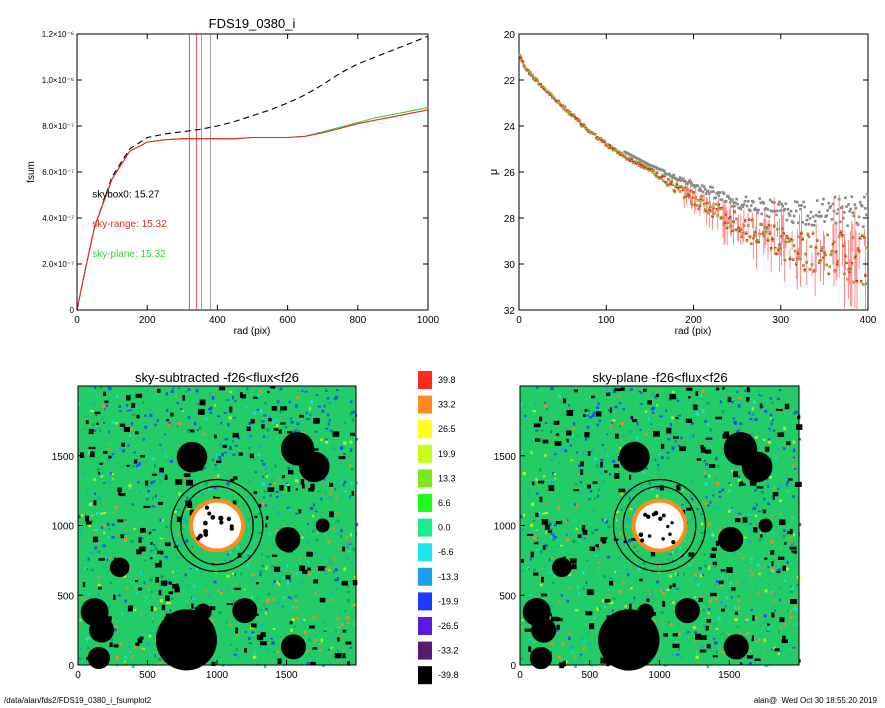 The image size is (885, 708). I want to click on colorbar-label: -33.2, so click(448, 651).